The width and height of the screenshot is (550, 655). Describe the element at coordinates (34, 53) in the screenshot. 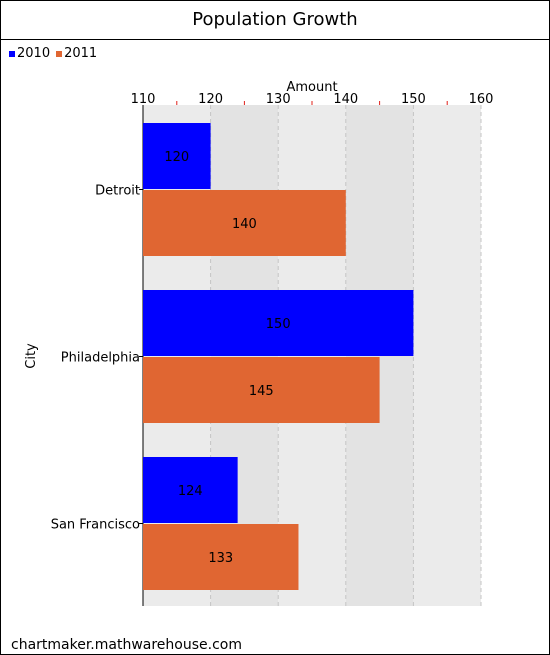

I see `legend-label-2010: 2010` at that location.